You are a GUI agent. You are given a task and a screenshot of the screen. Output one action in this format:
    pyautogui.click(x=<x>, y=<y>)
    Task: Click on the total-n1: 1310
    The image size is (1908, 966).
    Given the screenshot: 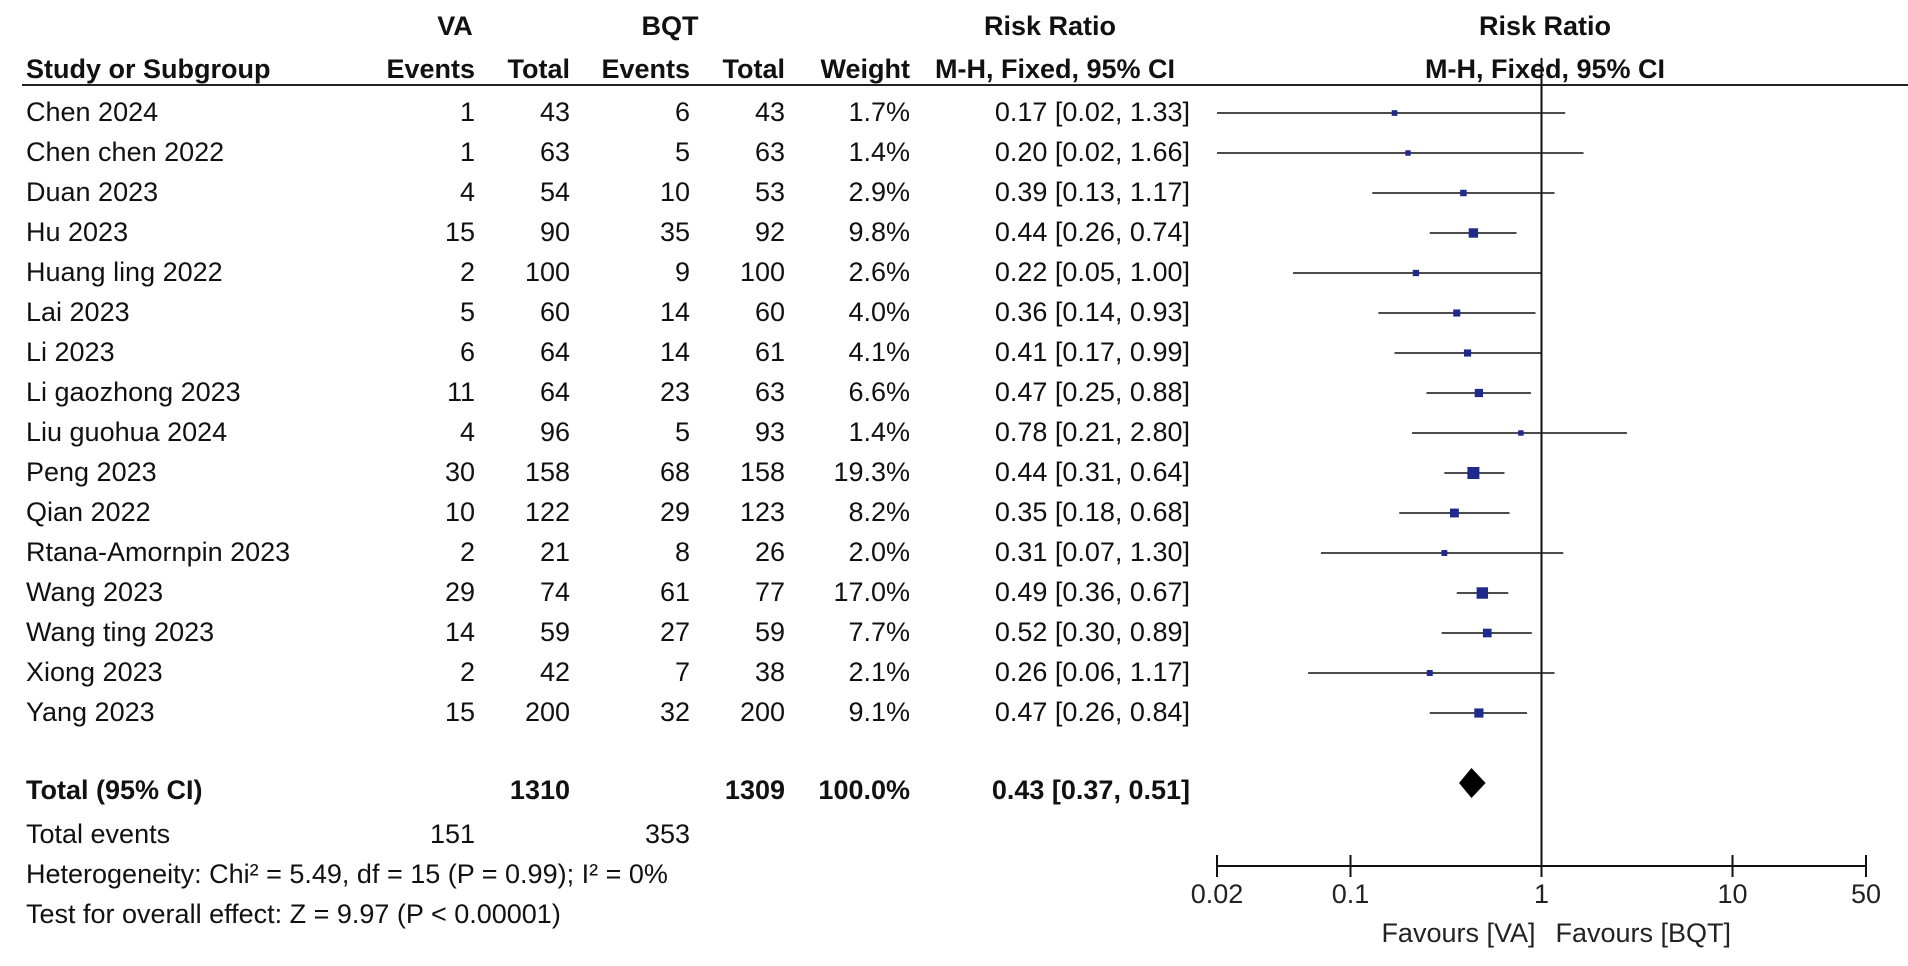 What is the action you would take?
    pyautogui.click(x=539, y=790)
    